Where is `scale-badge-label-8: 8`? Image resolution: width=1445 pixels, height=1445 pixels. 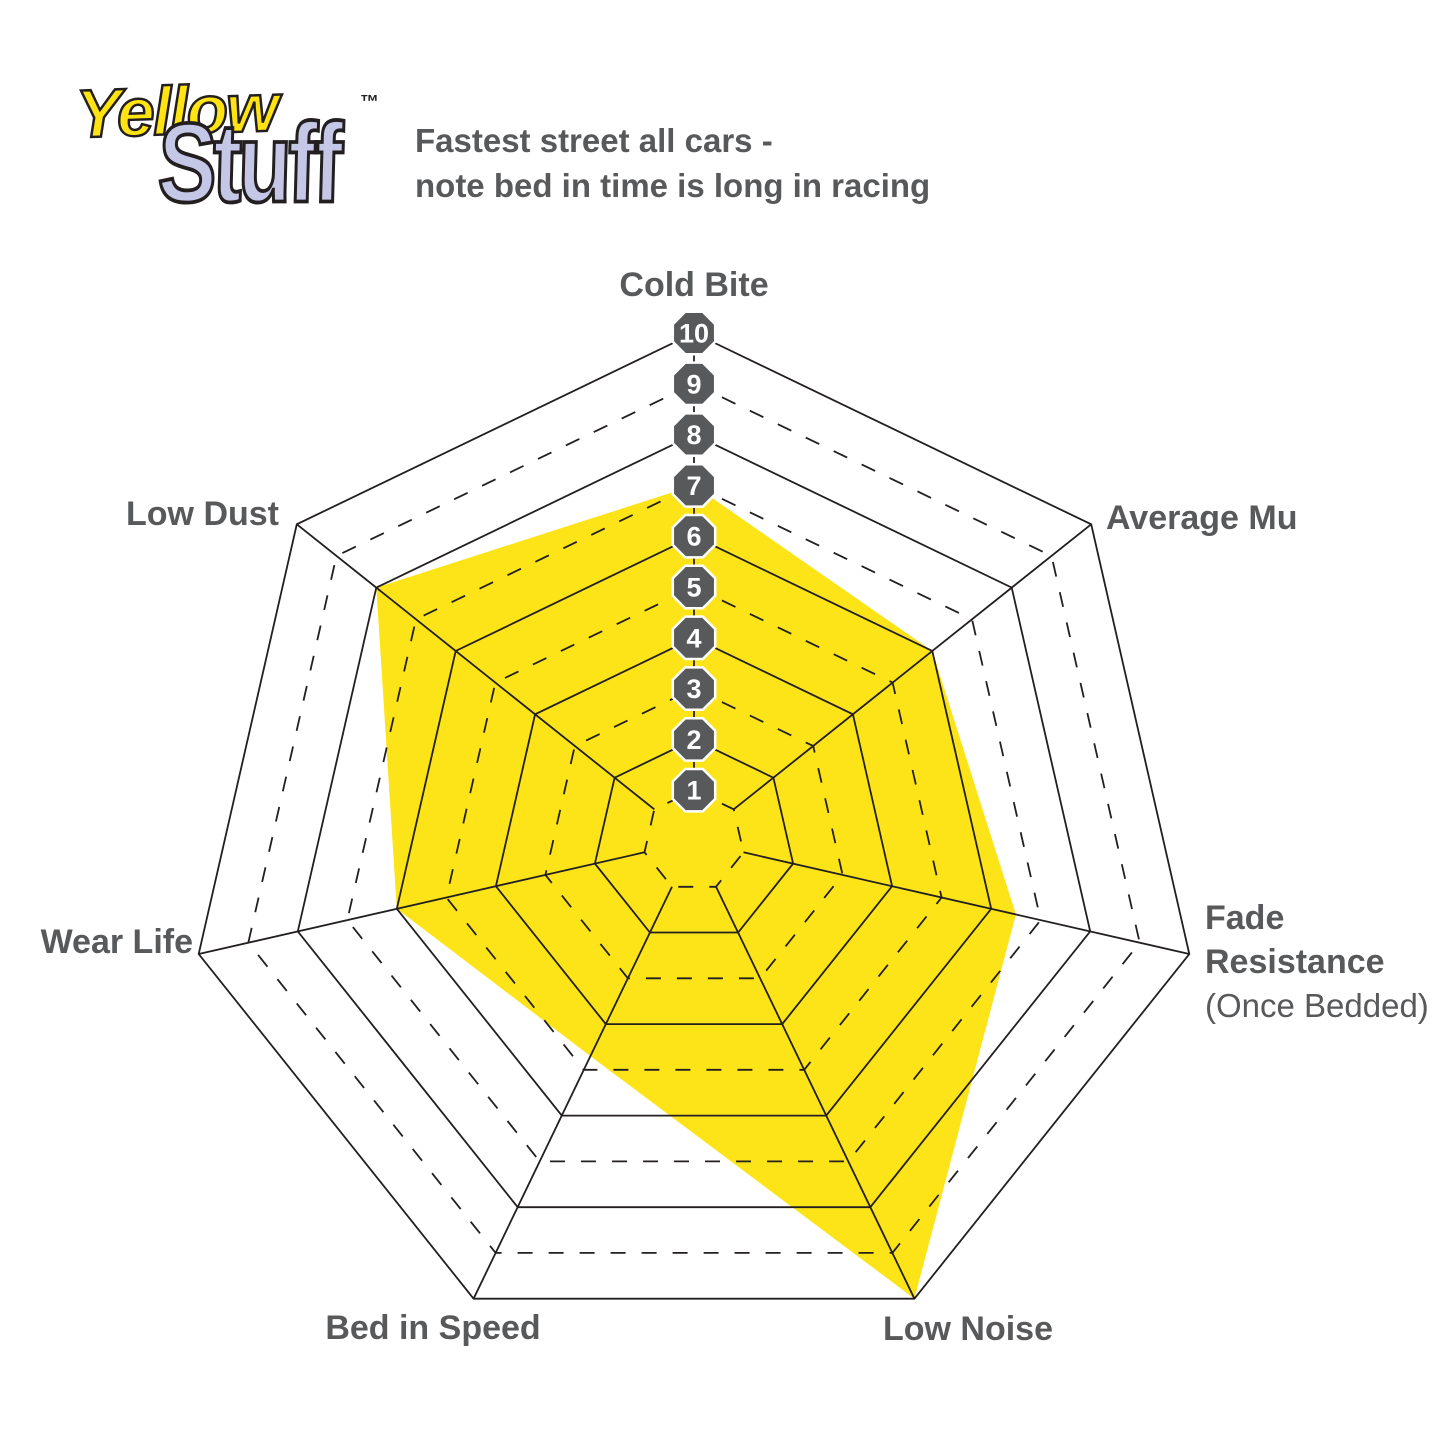
scale-badge-label-8: 8 is located at coordinates (693, 435).